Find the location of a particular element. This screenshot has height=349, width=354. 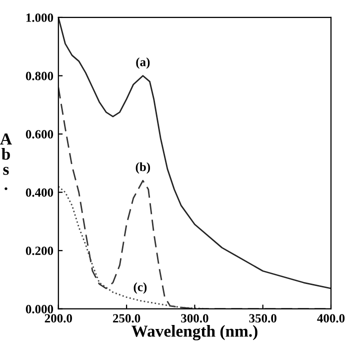

series-label: (b) is located at coordinates (143, 168).